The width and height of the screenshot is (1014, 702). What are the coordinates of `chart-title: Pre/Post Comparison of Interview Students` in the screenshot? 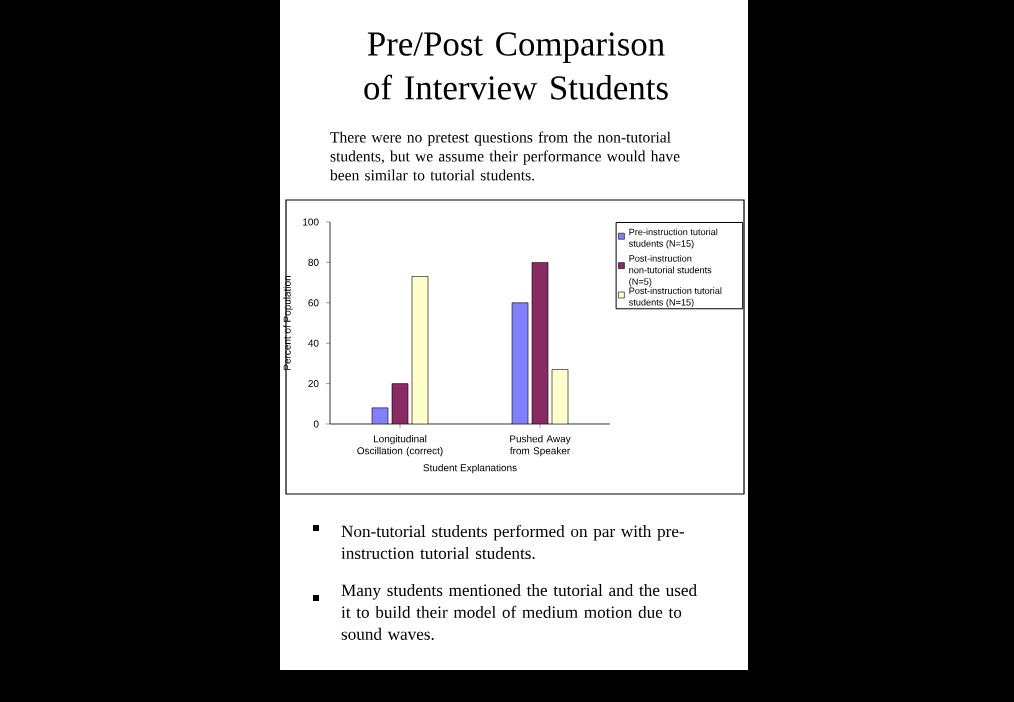 It's located at (516, 66).